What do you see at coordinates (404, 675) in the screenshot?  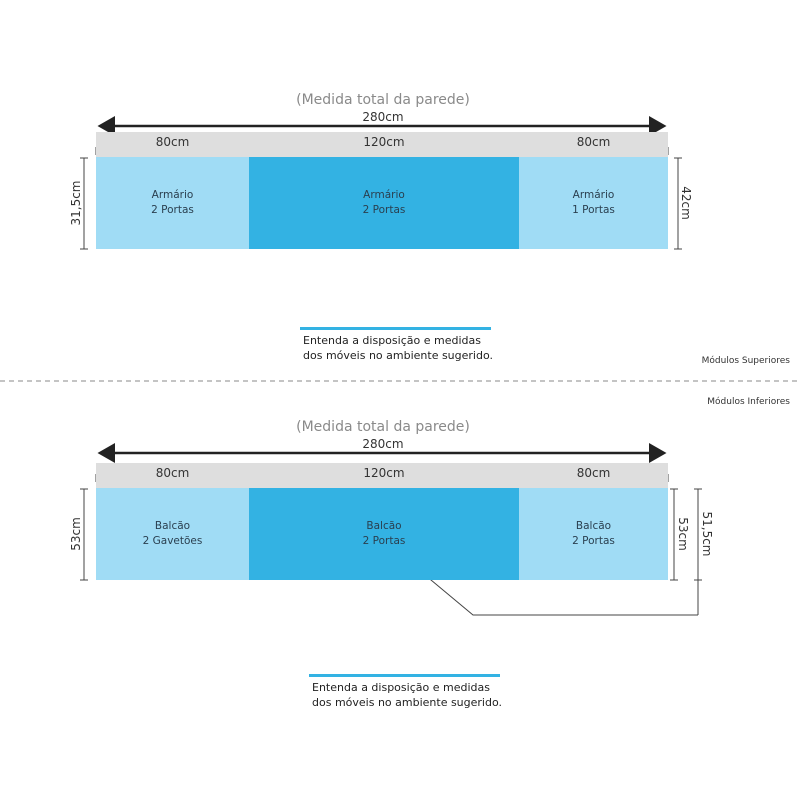 I see `lower-caption-line` at bounding box center [404, 675].